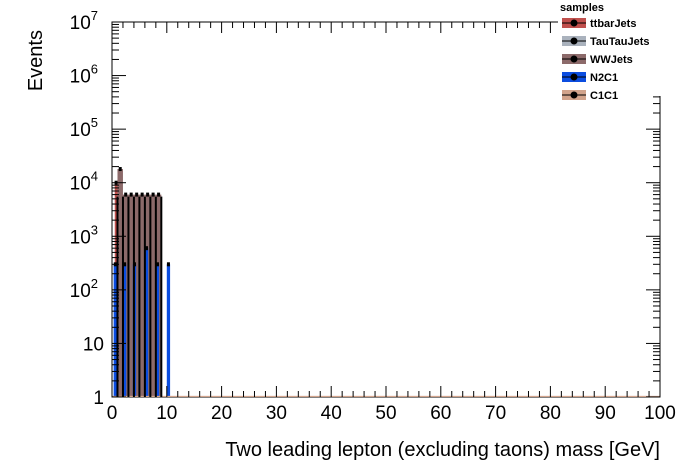 The height and width of the screenshot is (472, 696). Describe the element at coordinates (112, 413) in the screenshot. I see `x-tick-label: 0` at that location.